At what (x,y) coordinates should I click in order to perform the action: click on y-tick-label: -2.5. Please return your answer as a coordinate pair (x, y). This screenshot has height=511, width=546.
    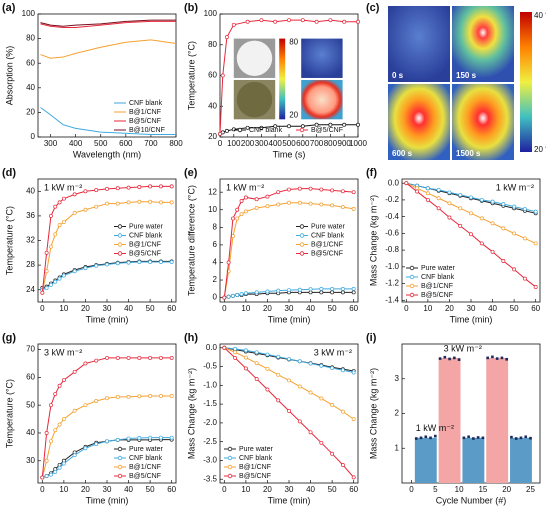
    Looking at the image, I should click on (210, 441).